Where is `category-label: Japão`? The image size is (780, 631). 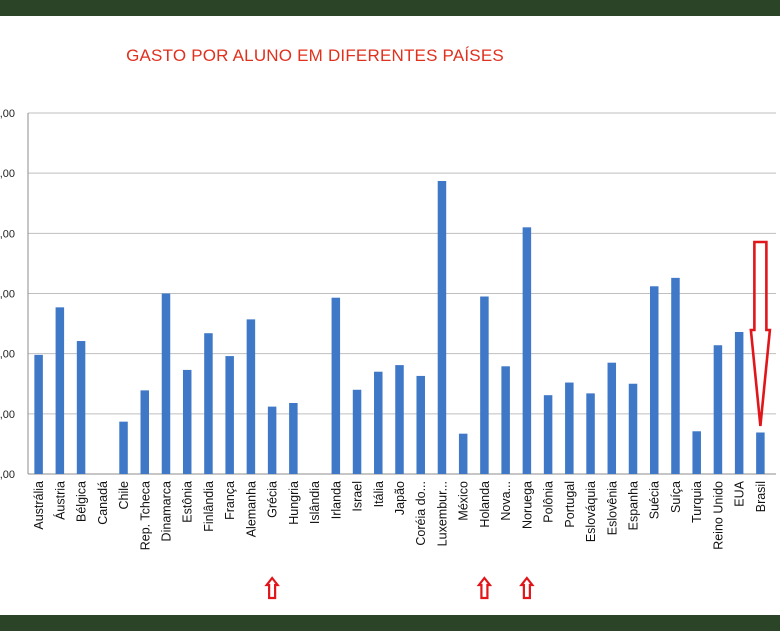
category-label: Japão is located at coordinates (400, 498).